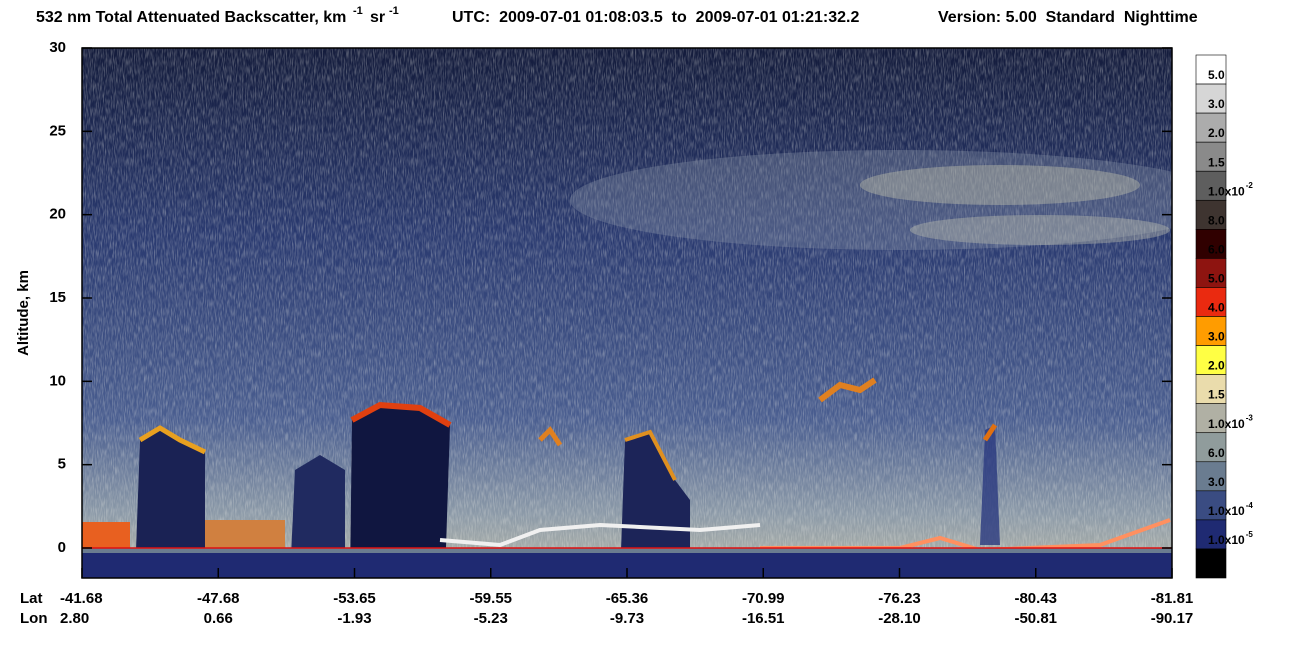 This screenshot has width=1300, height=672. Describe the element at coordinates (57, 47) in the screenshot. I see `y-tick-label: 30` at that location.